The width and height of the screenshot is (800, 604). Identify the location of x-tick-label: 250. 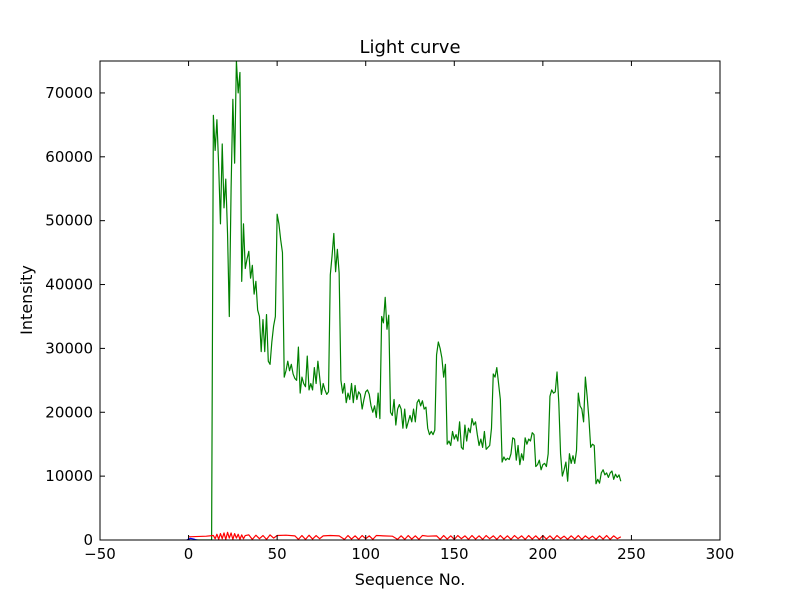
(631, 554).